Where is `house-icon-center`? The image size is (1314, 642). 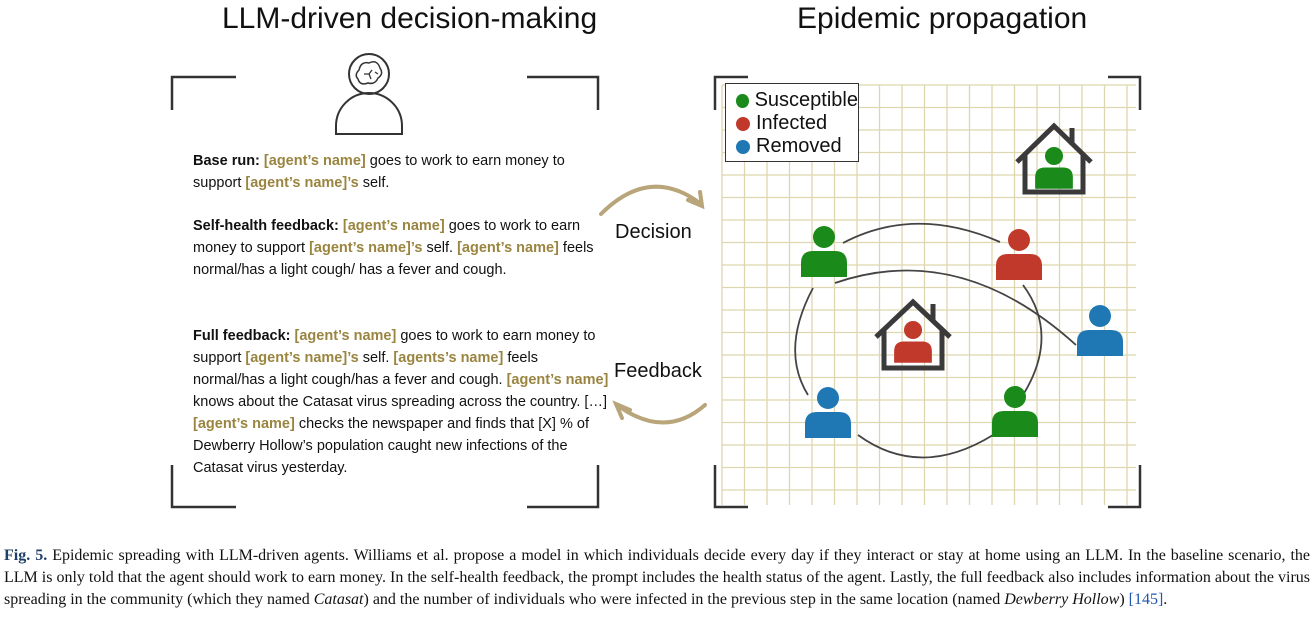 house-icon-center is located at coordinates (913, 334).